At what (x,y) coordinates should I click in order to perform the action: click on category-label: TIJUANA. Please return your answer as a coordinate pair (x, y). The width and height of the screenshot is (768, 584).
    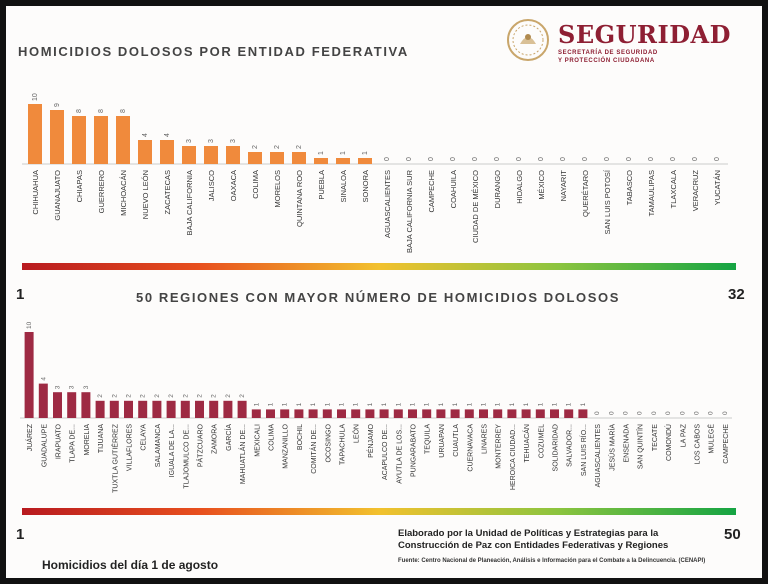
    Looking at the image, I should click on (101, 439).